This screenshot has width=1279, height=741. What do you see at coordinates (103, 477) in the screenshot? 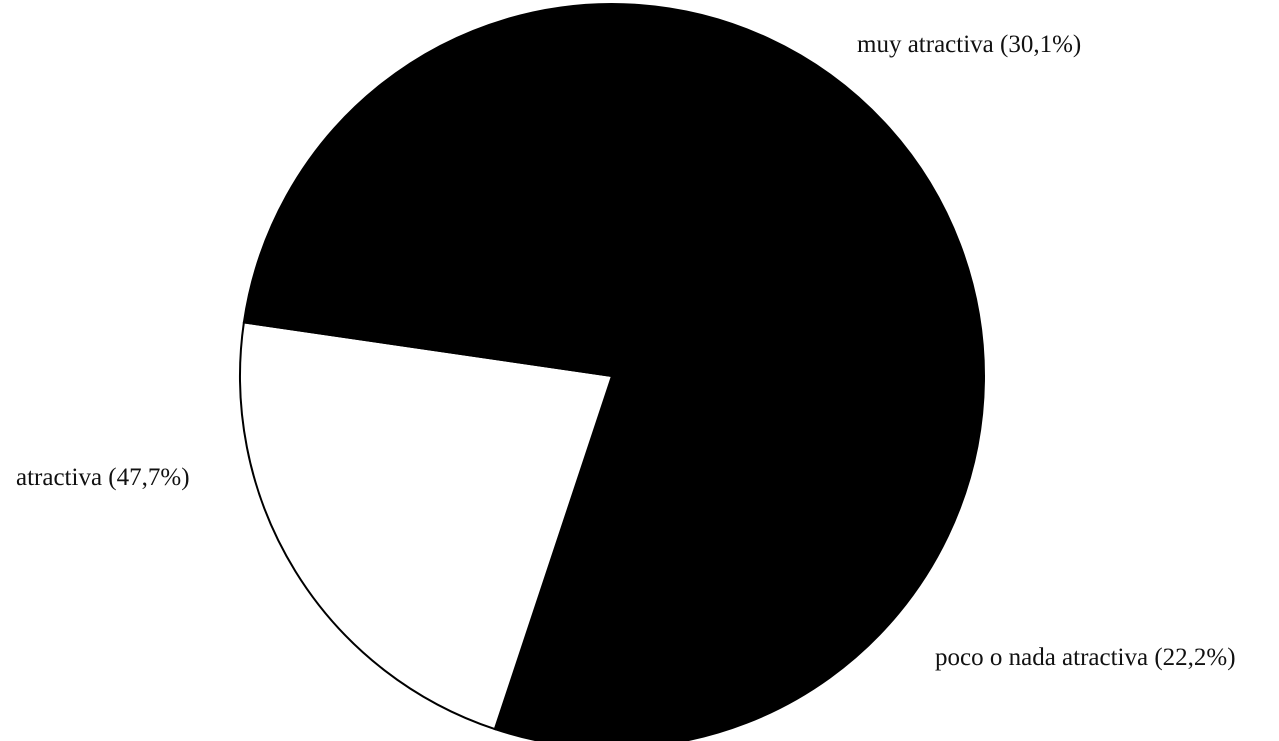
I see `slice-label-atractiva: atractiva (47,7%)` at bounding box center [103, 477].